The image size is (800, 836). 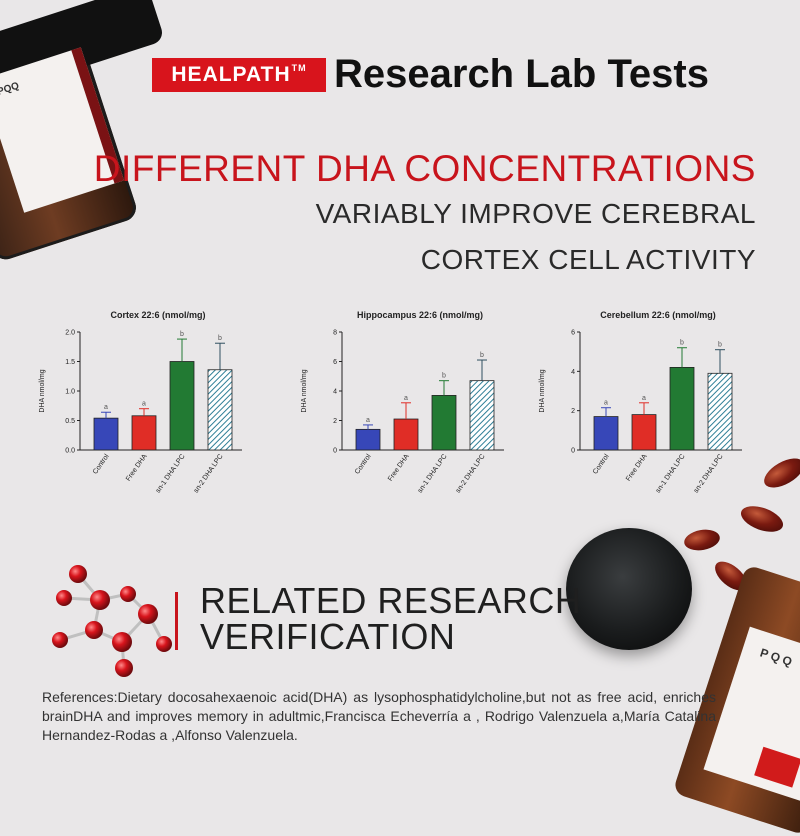 I want to click on jar-lid-icon, so click(x=629, y=589).